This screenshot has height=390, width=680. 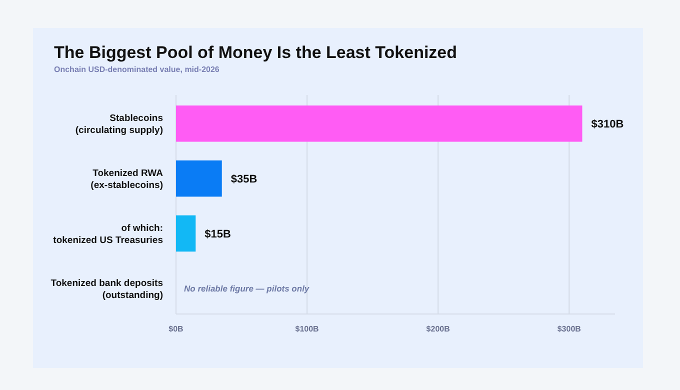 What do you see at coordinates (127, 180) in the screenshot?
I see `y-tick-label: Tokenized RWA (ex-stablecoins)` at bounding box center [127, 180].